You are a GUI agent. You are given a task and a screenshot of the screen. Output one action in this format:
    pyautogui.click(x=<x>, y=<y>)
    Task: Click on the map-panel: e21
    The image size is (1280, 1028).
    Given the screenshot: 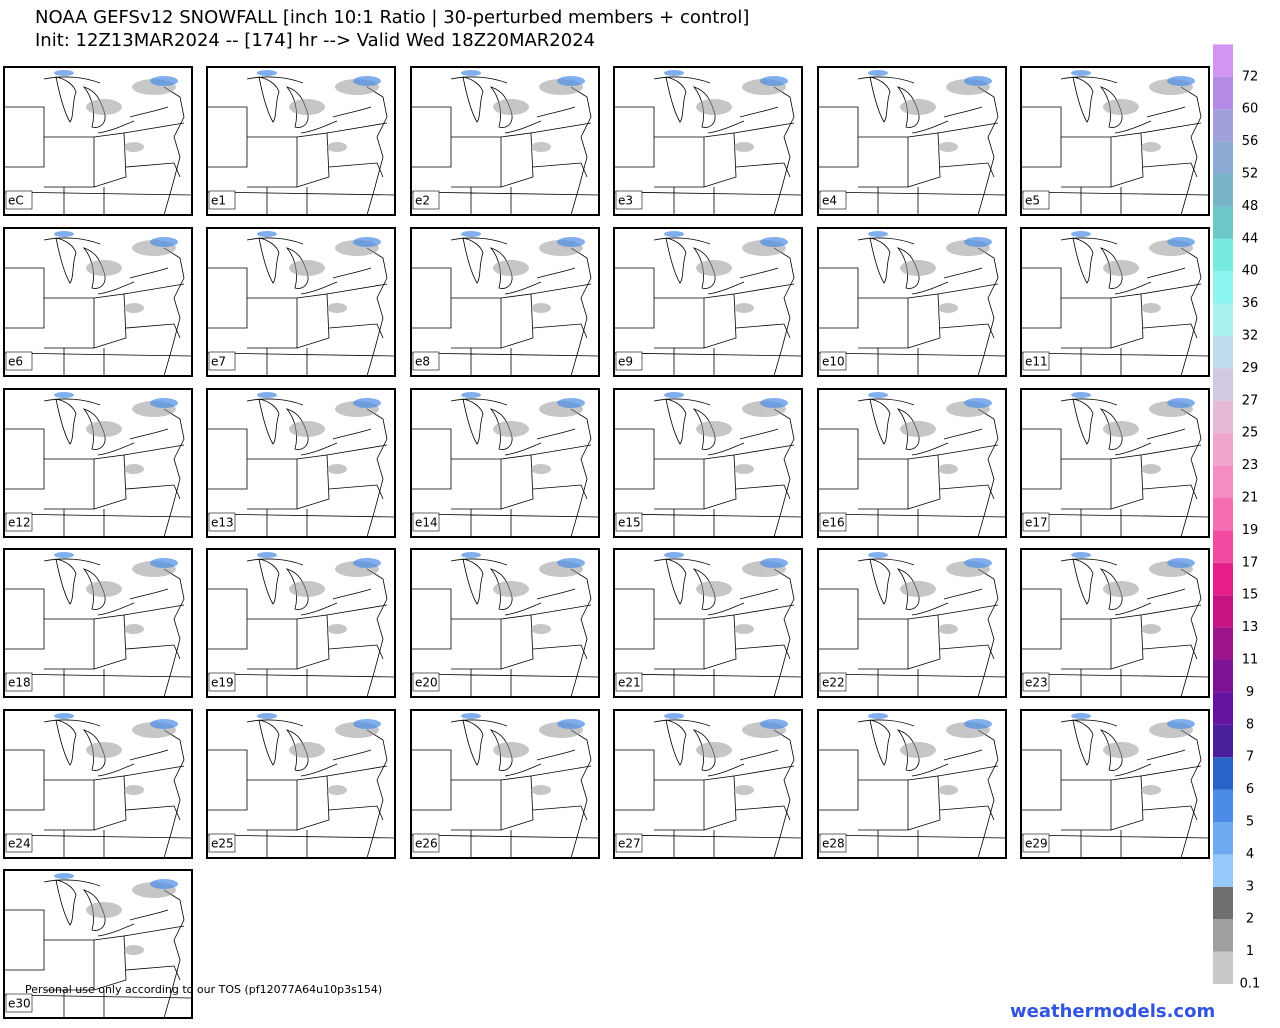 What is the action you would take?
    pyautogui.click(x=708, y=623)
    